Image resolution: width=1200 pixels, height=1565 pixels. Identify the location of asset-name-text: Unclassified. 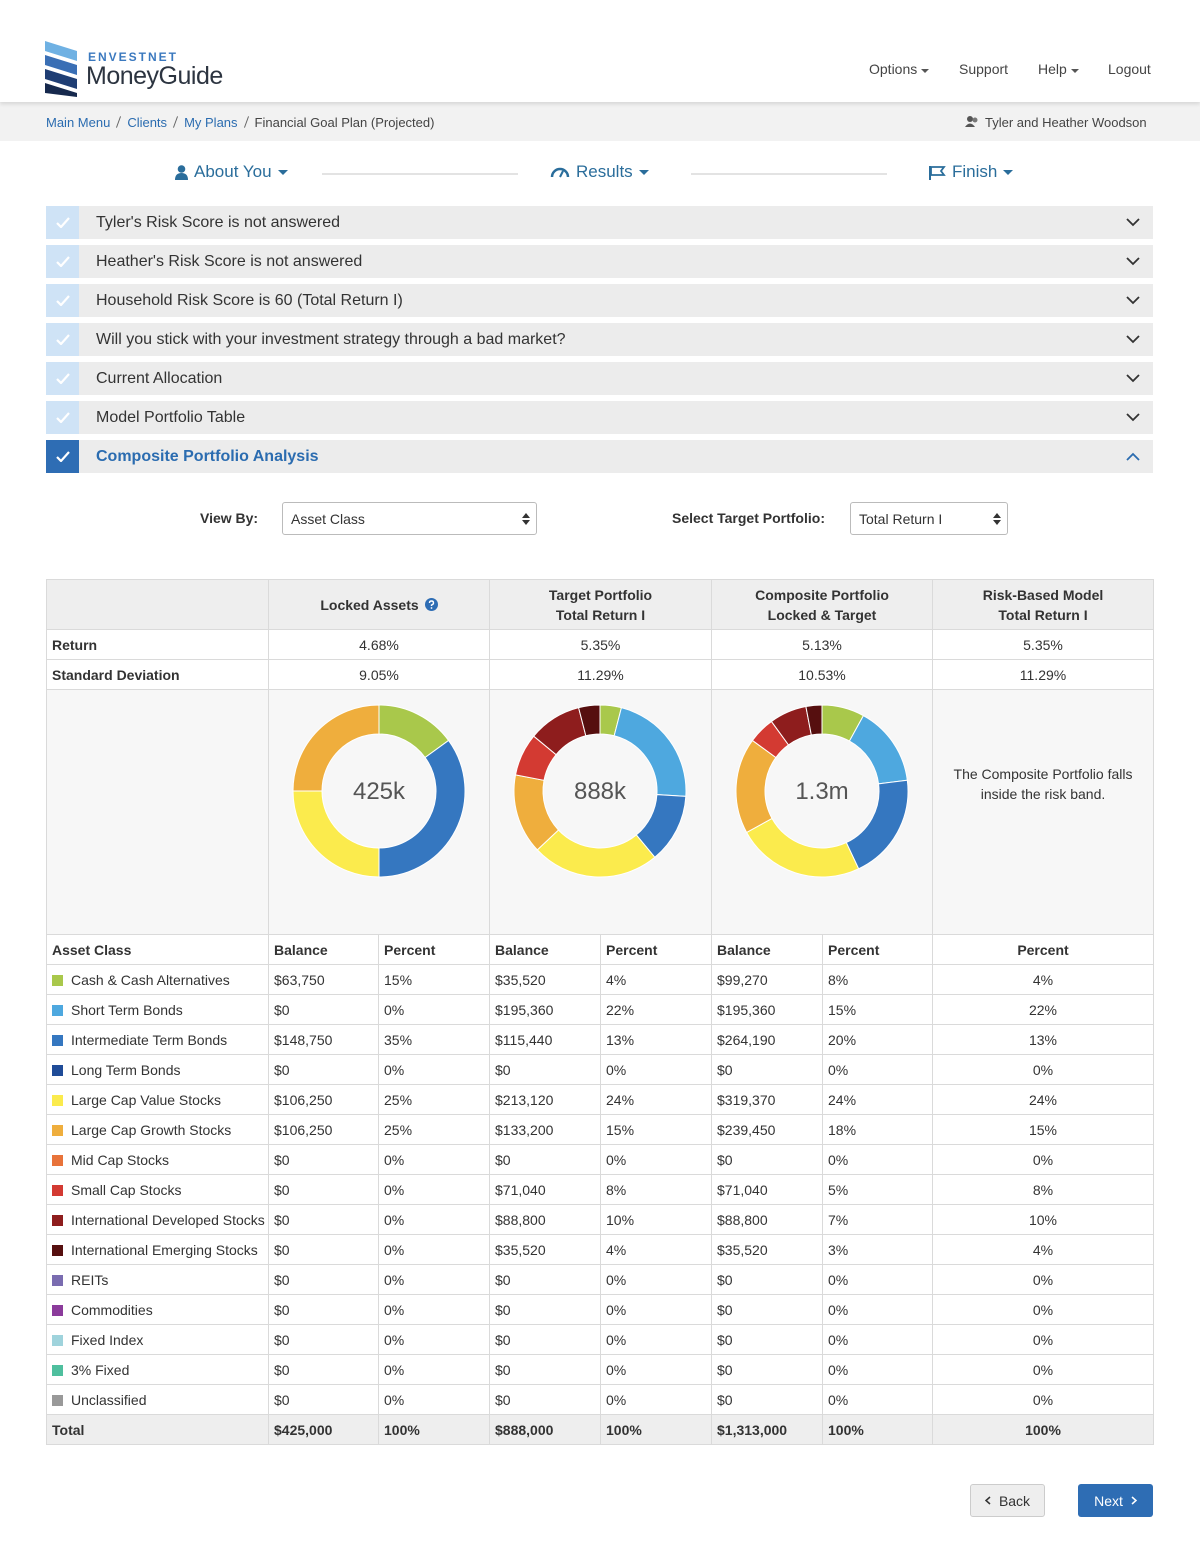
(109, 1399).